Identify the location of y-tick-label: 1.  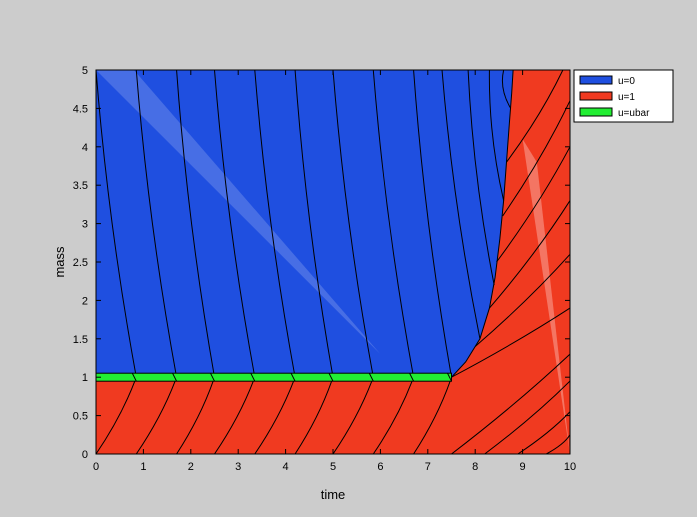
(85, 378).